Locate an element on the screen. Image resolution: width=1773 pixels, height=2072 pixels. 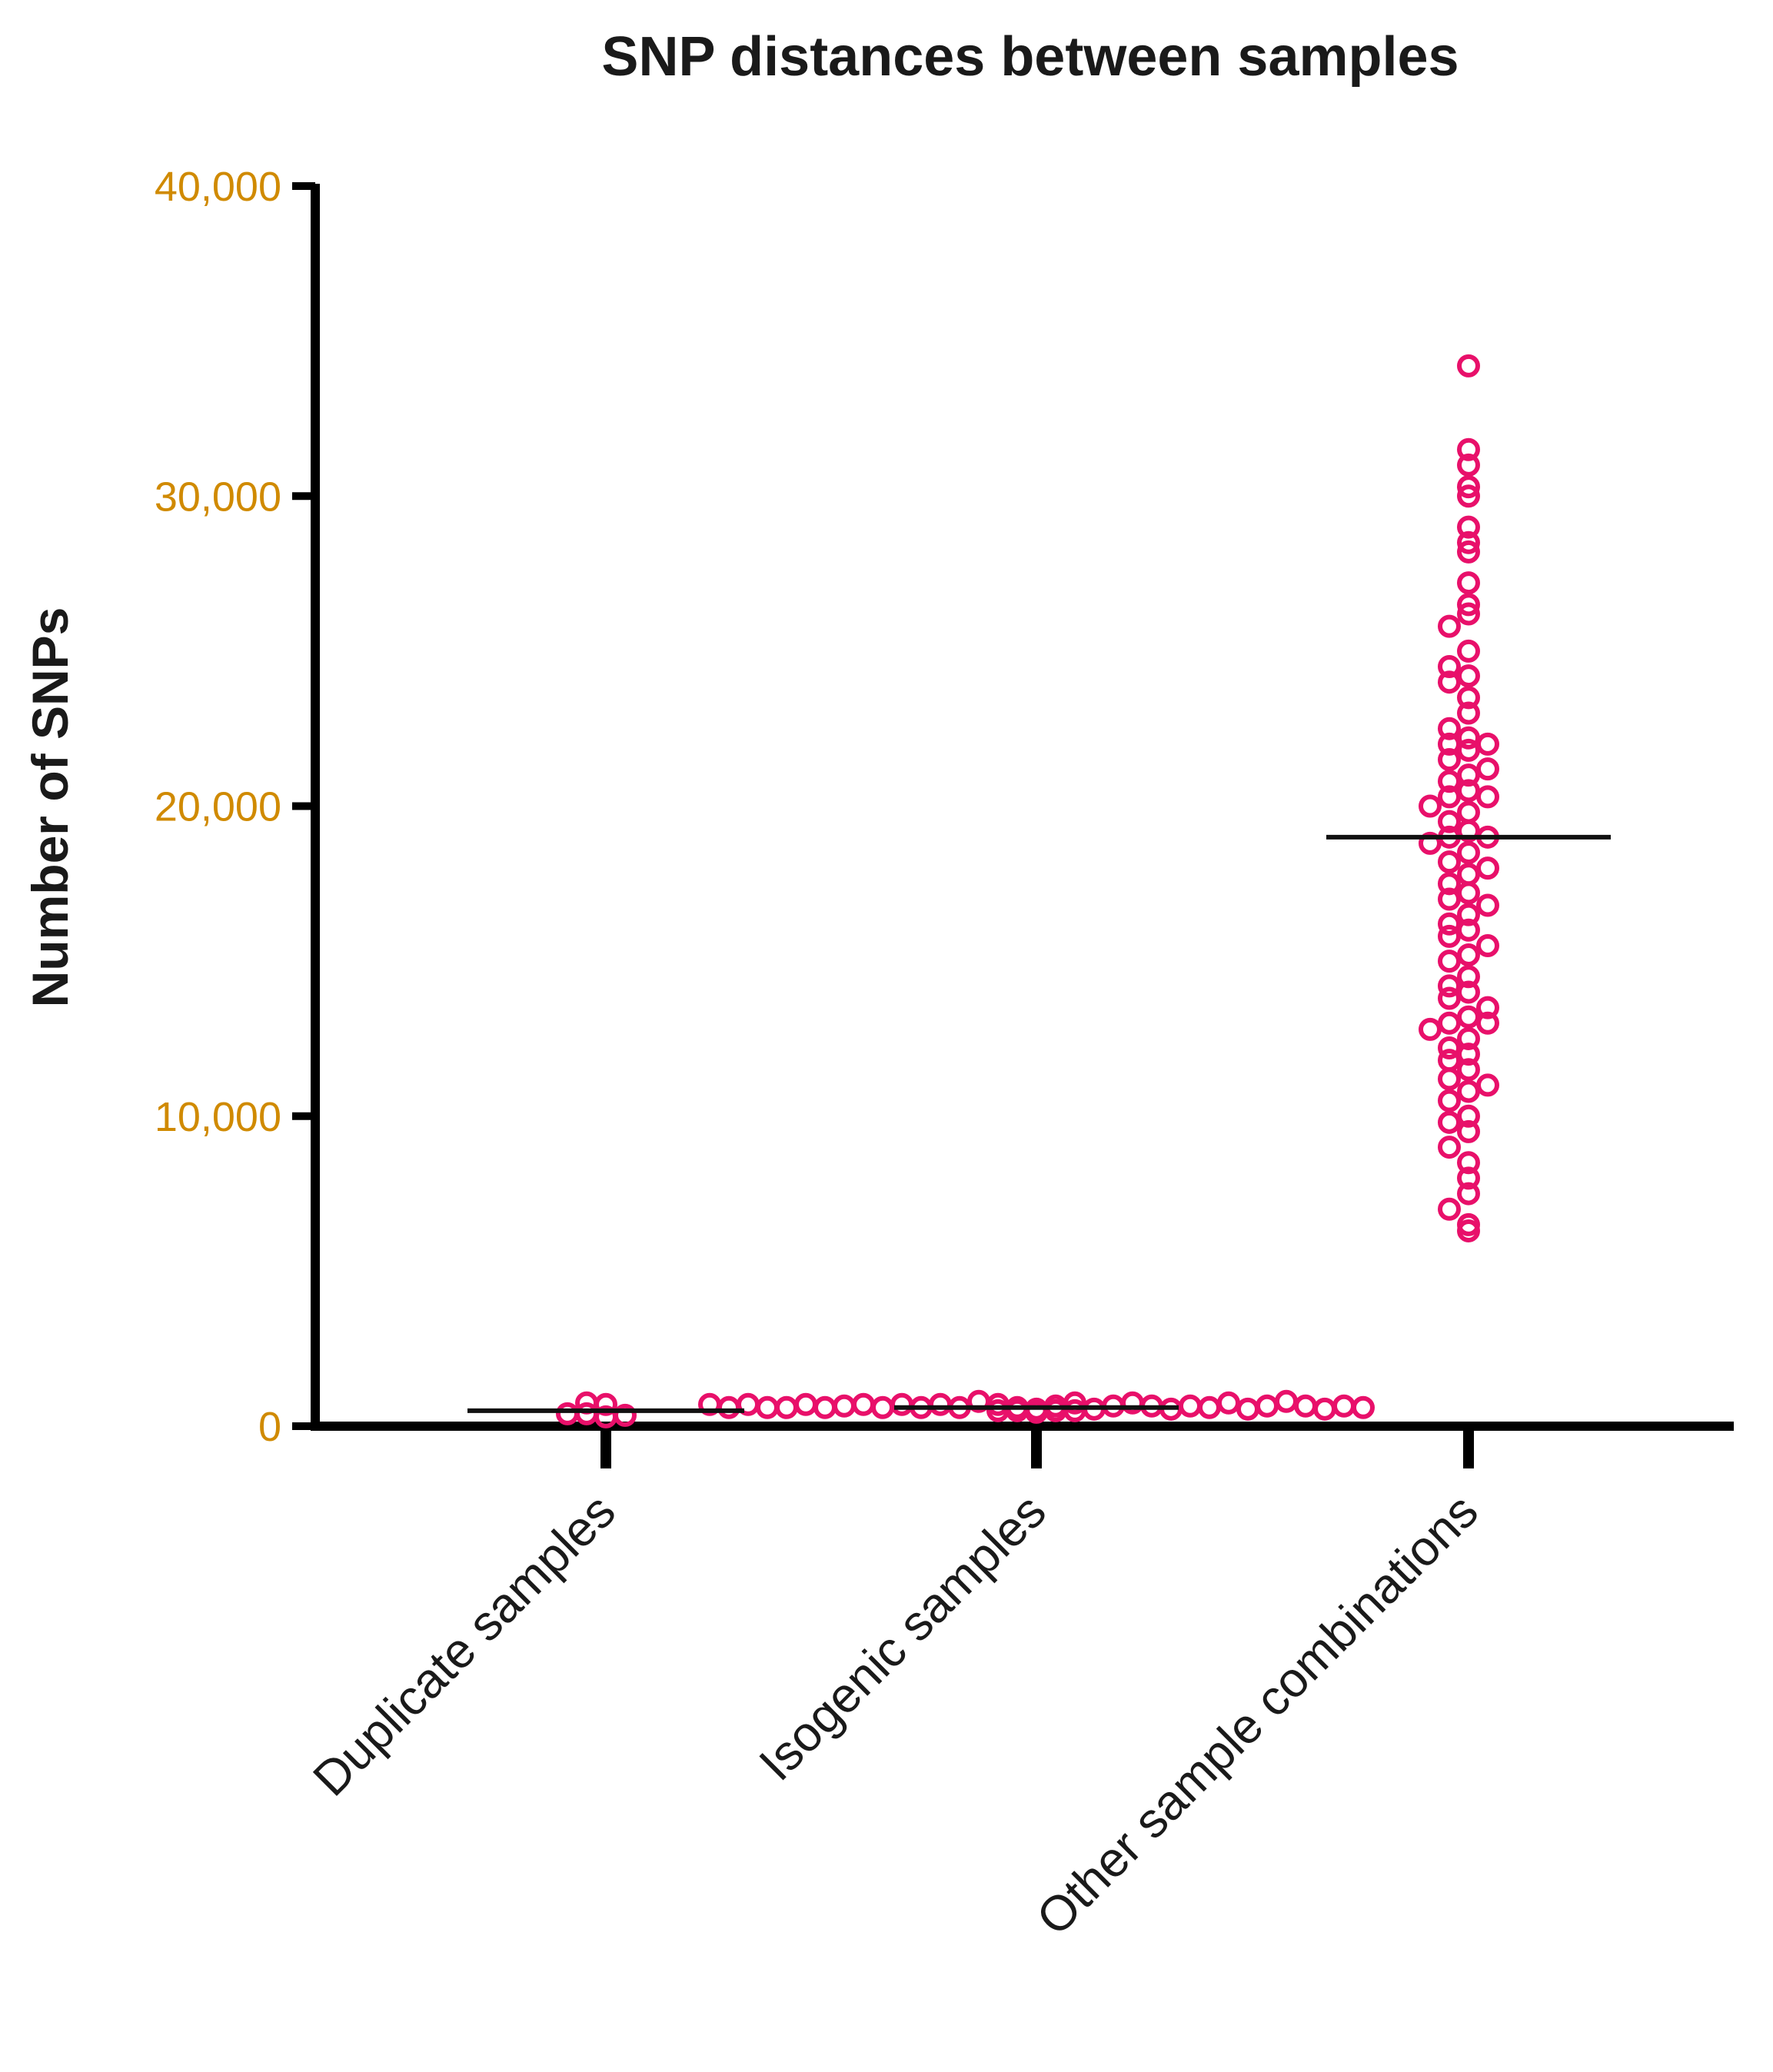
y-tick-label: 30,000 is located at coordinates (218, 497).